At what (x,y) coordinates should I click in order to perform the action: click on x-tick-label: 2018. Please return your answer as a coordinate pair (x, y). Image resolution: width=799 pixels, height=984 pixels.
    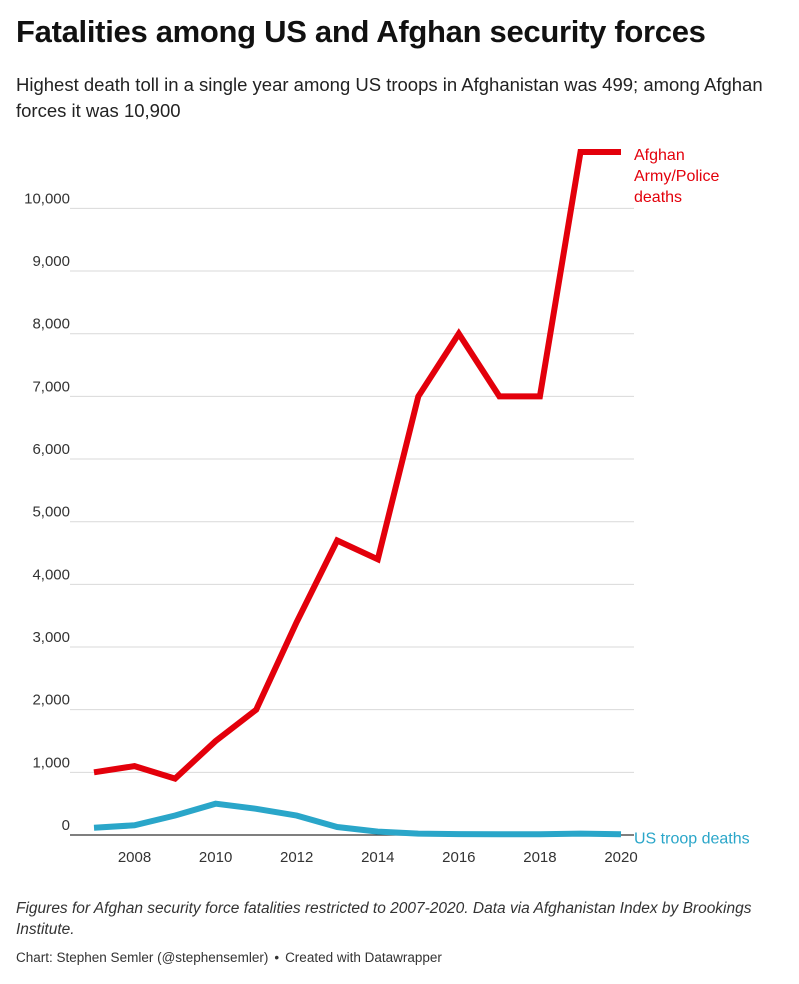
    Looking at the image, I should click on (539, 857).